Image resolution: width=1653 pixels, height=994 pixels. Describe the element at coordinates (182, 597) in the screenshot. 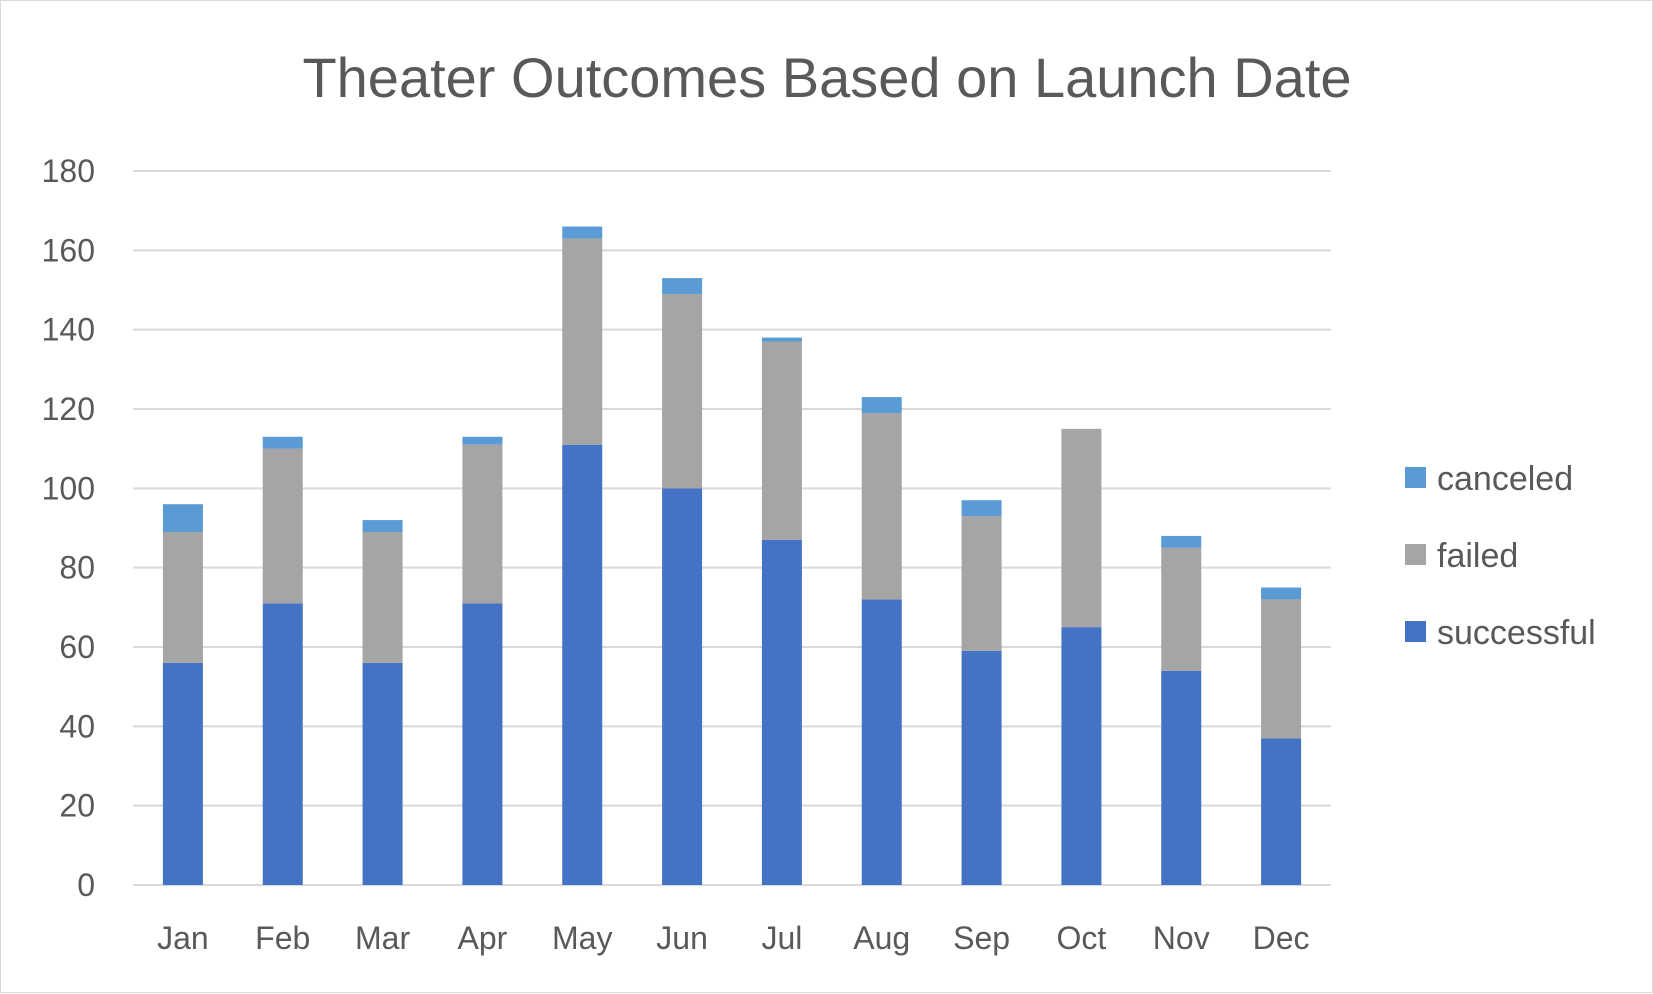

I see `bar-failed-jan` at that location.